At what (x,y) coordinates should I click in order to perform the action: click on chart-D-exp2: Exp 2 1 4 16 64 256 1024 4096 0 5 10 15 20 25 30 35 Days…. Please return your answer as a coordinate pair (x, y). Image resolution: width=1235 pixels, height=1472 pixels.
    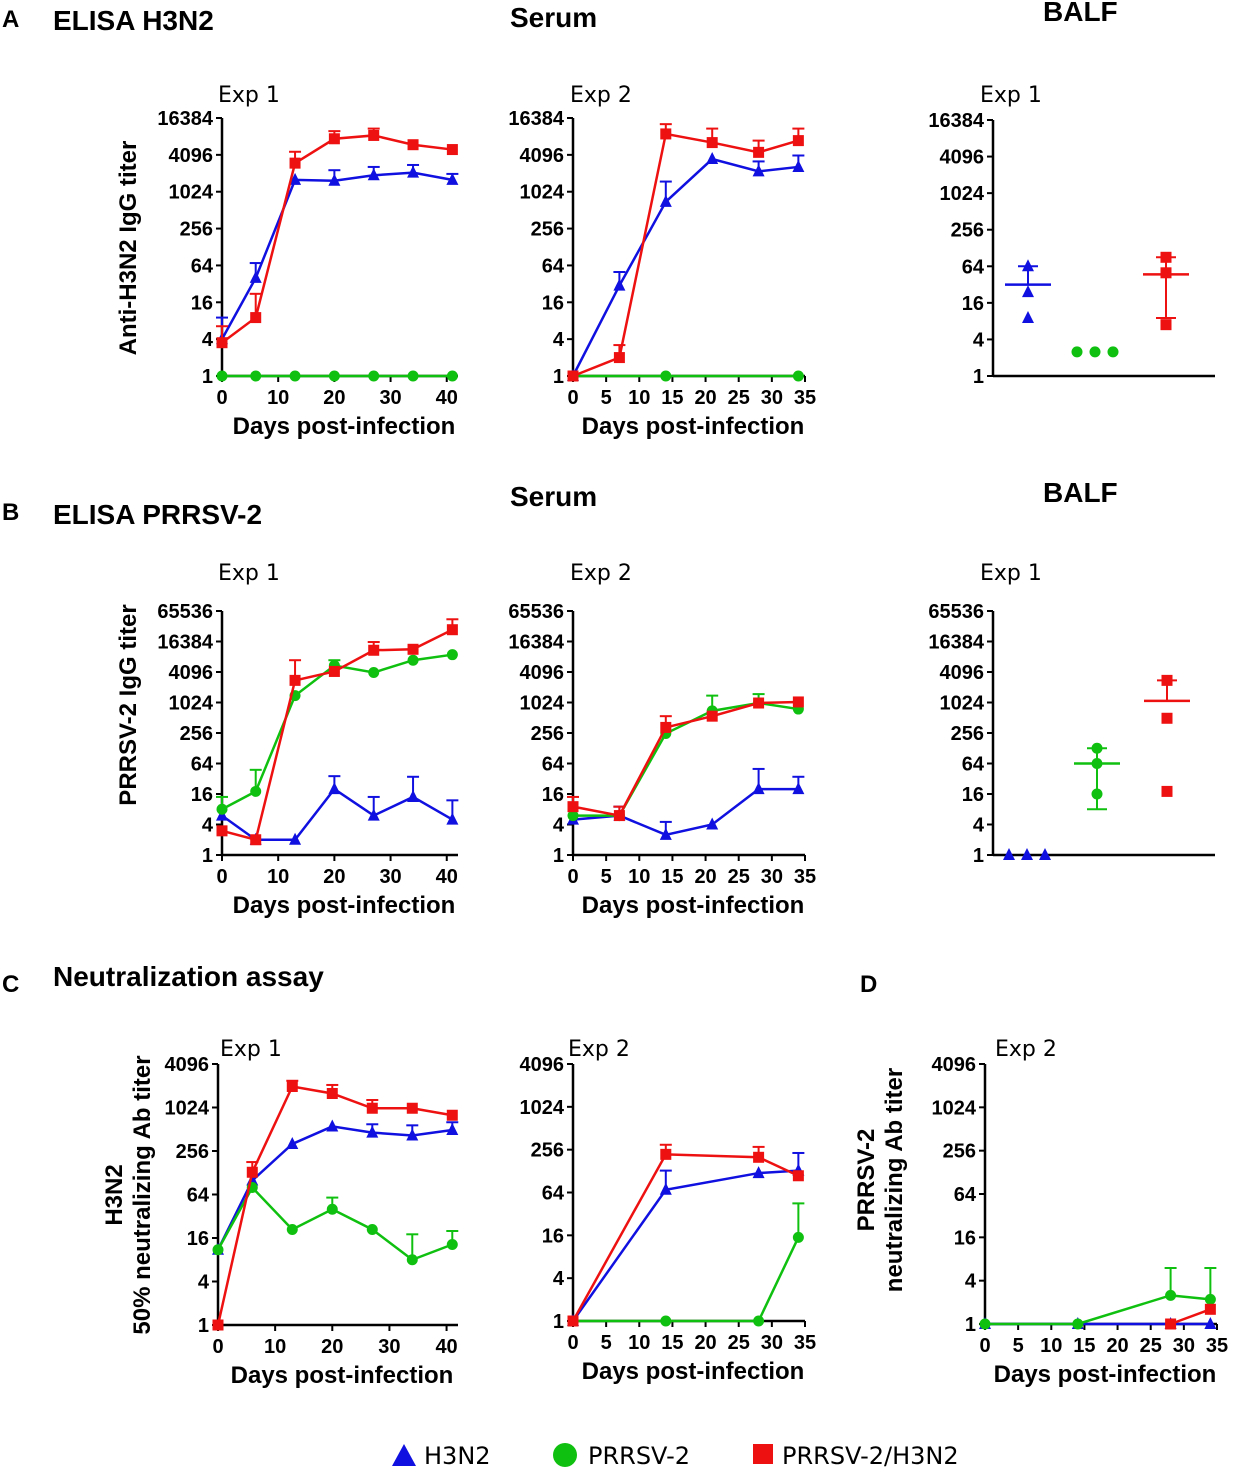
    Looking at the image, I should click on (1080, 1212).